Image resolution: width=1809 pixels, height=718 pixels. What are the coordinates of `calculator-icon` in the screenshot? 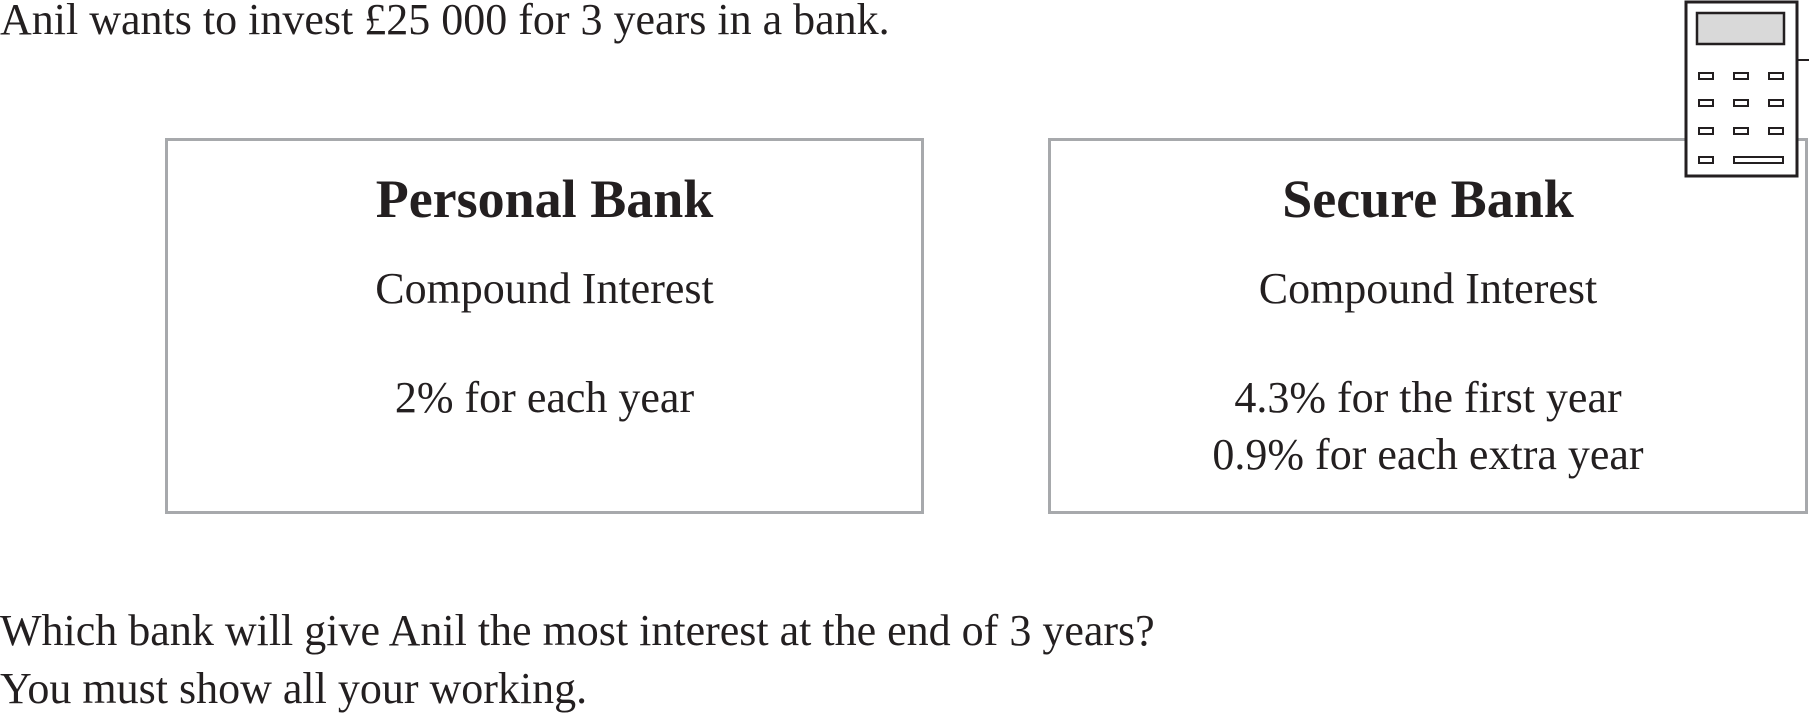 It's located at (1746, 89).